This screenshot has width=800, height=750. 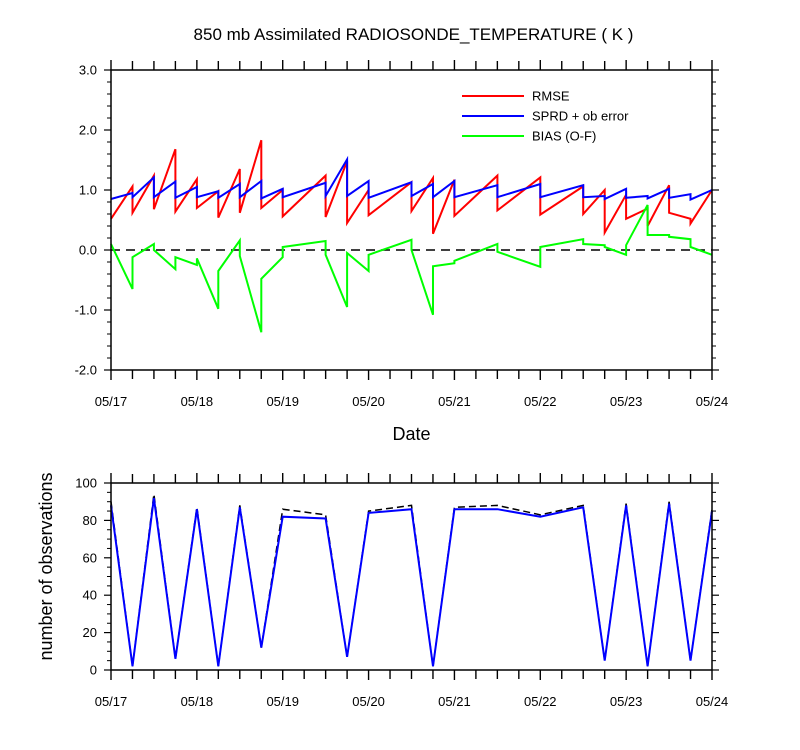 I want to click on y-tick-label: 2.0, so click(x=88, y=130).